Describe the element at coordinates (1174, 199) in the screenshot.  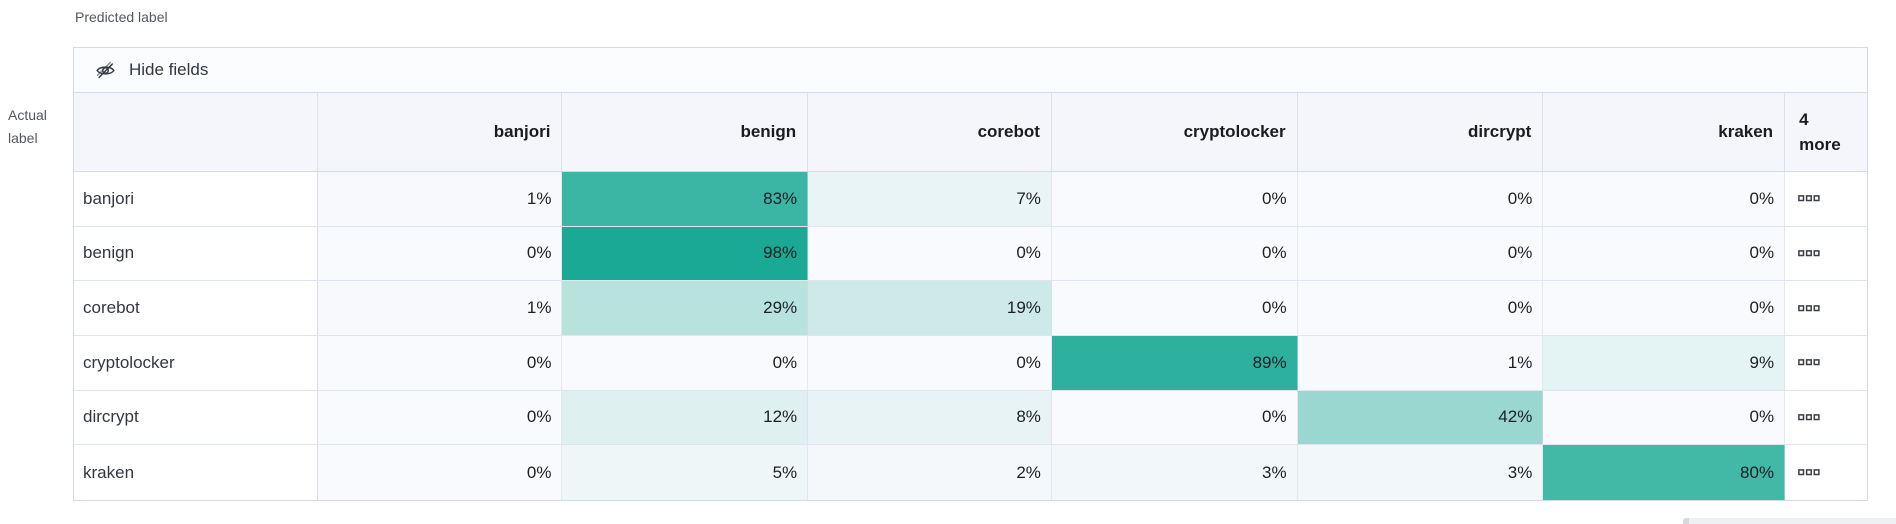
I see `matrix-cell-banjori-cryptolocker: 0%` at that location.